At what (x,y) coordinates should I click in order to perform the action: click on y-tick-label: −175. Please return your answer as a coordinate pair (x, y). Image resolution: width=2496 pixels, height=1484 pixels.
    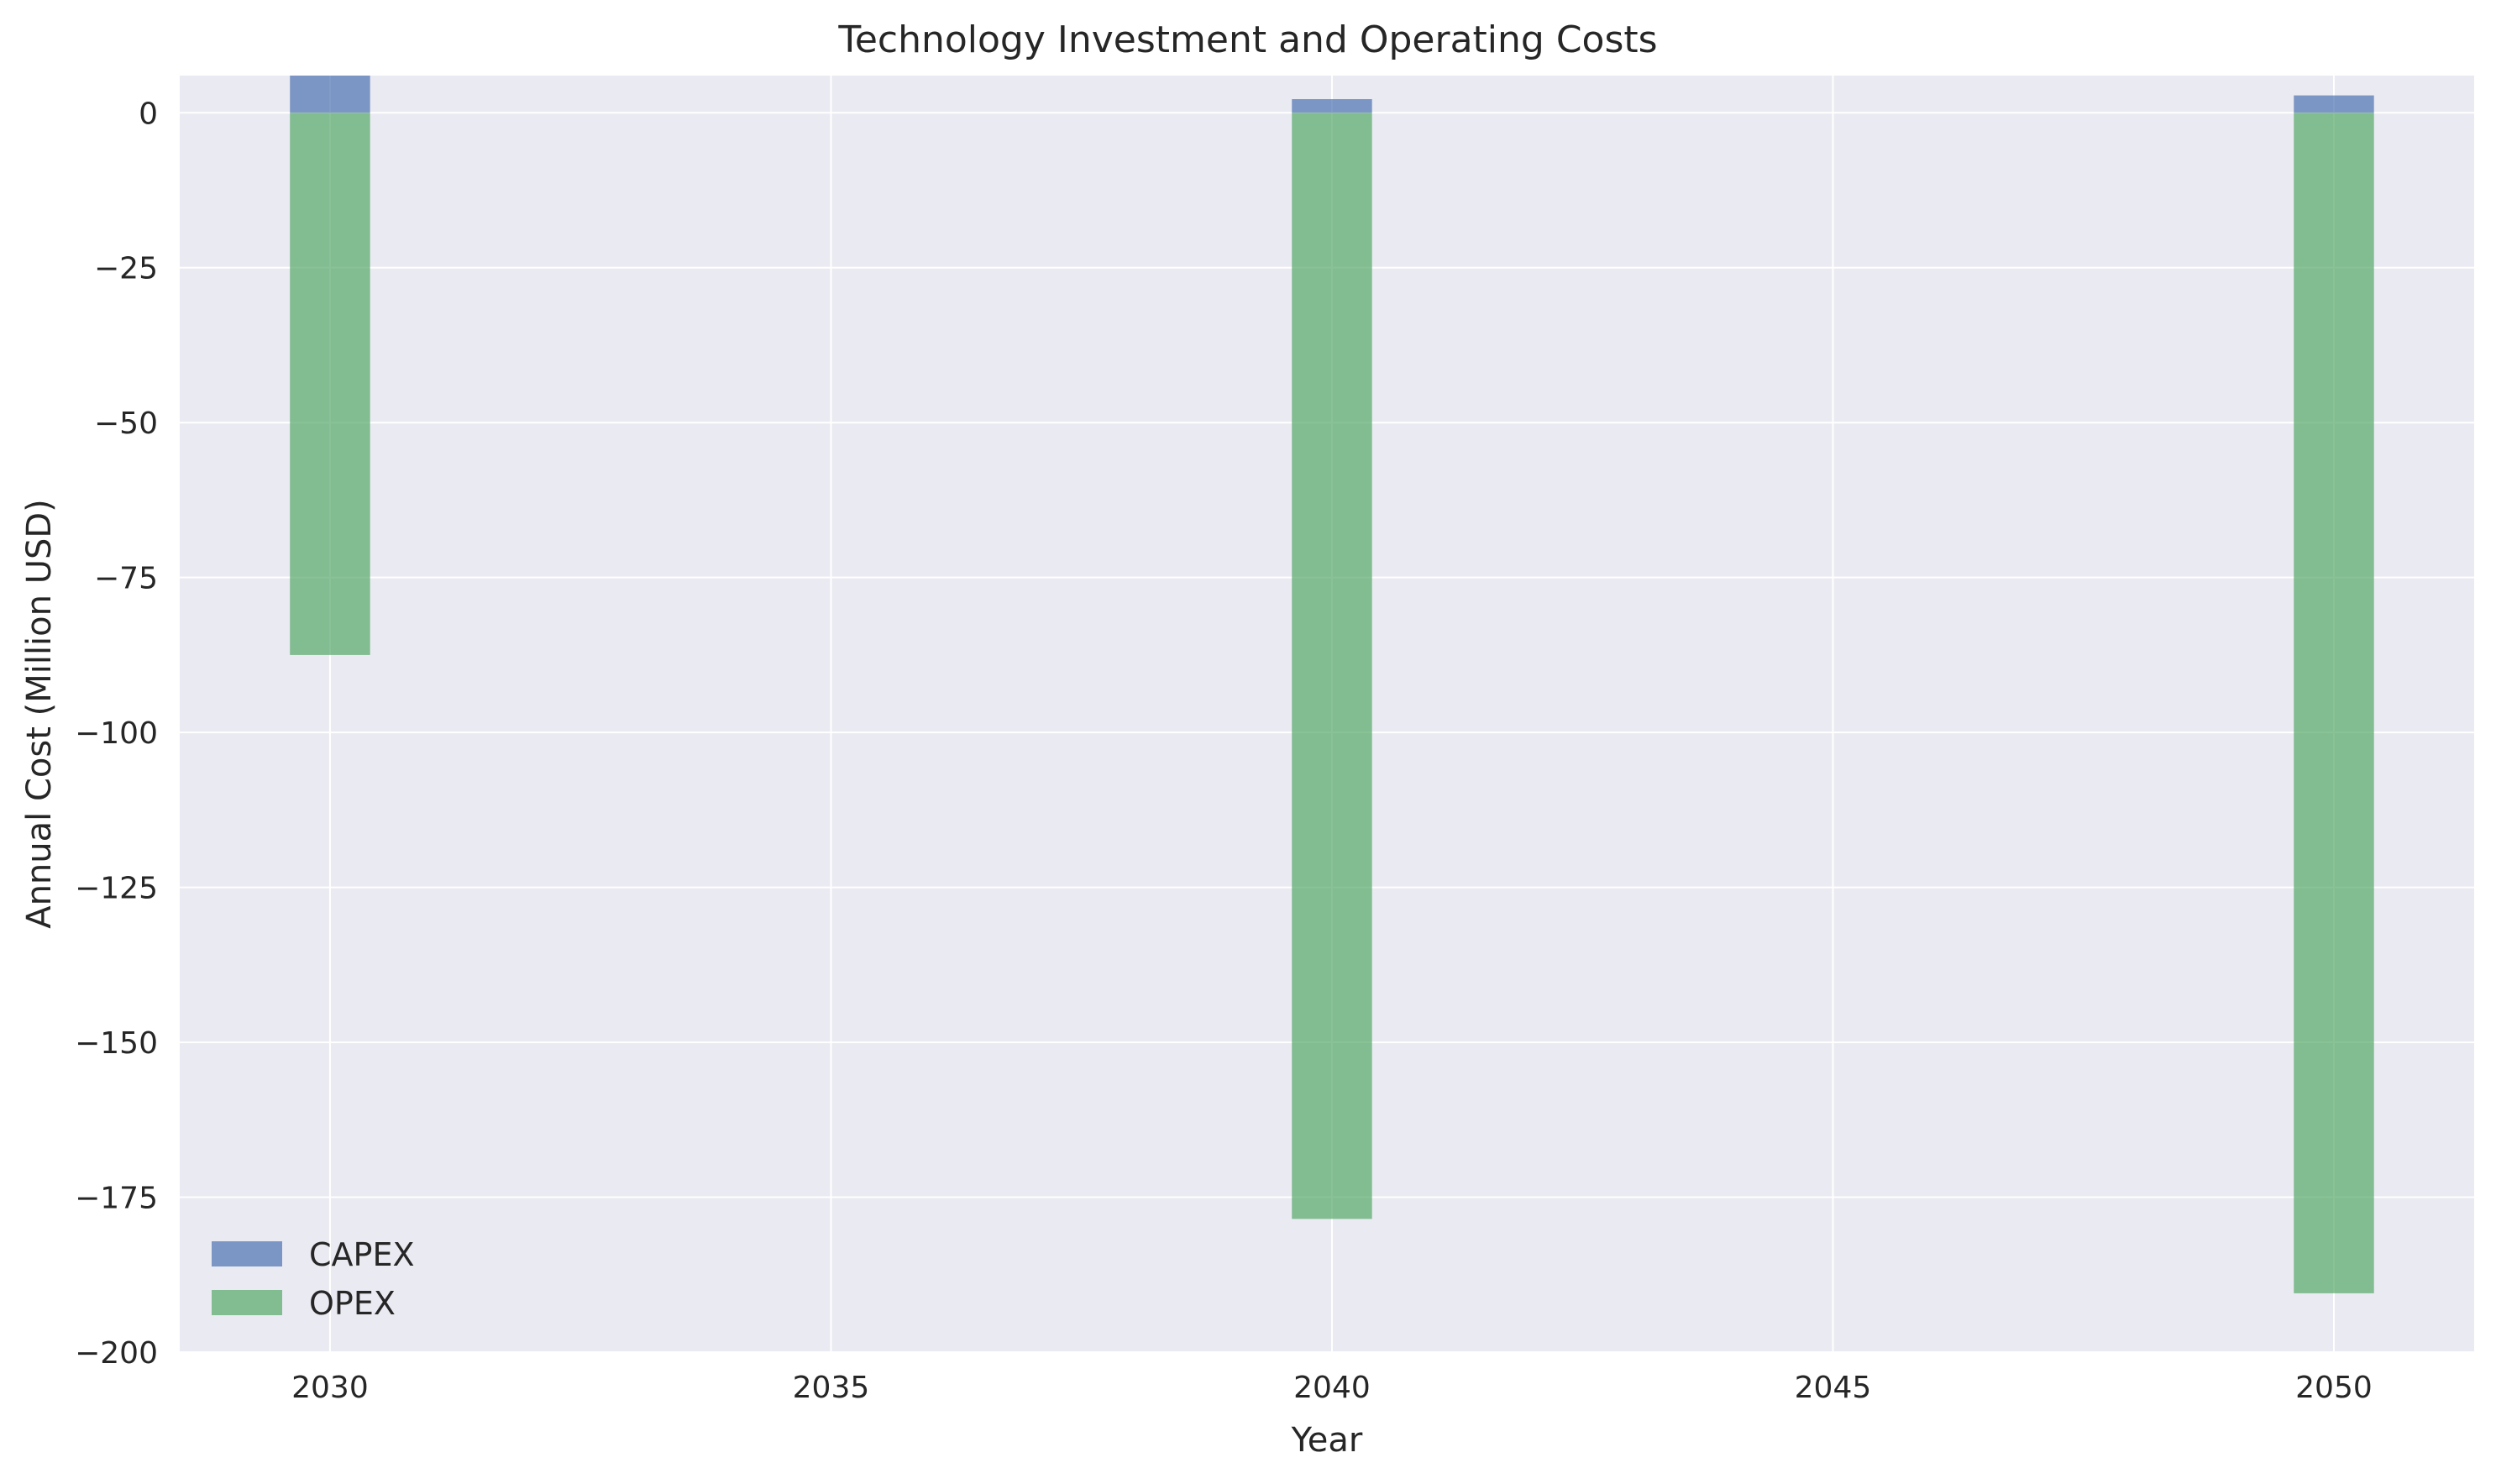
    Looking at the image, I should click on (116, 1199).